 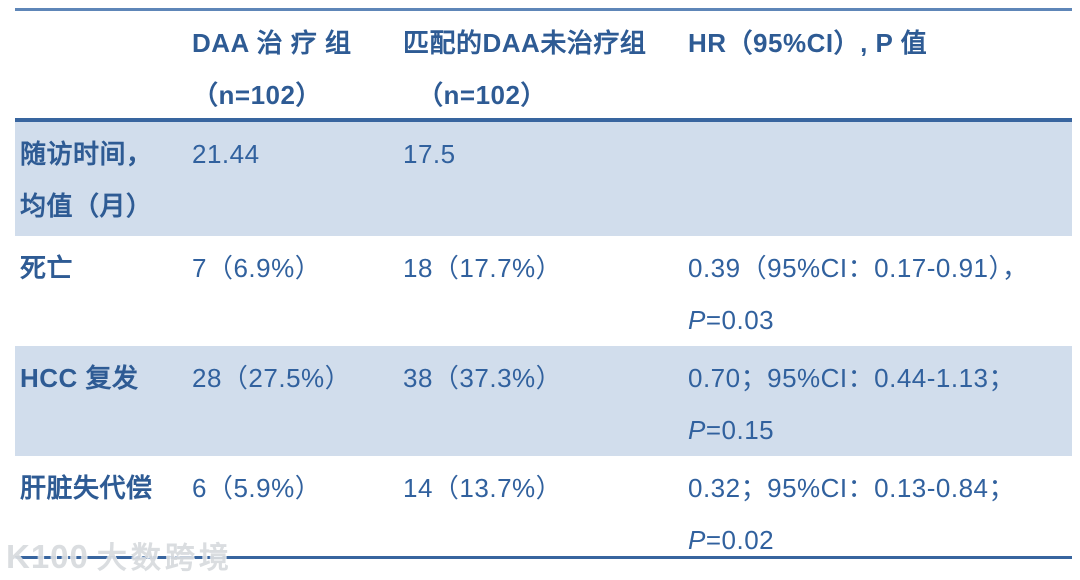 I want to click on untreated-value: 14（13.7%）, so click(x=483, y=488).